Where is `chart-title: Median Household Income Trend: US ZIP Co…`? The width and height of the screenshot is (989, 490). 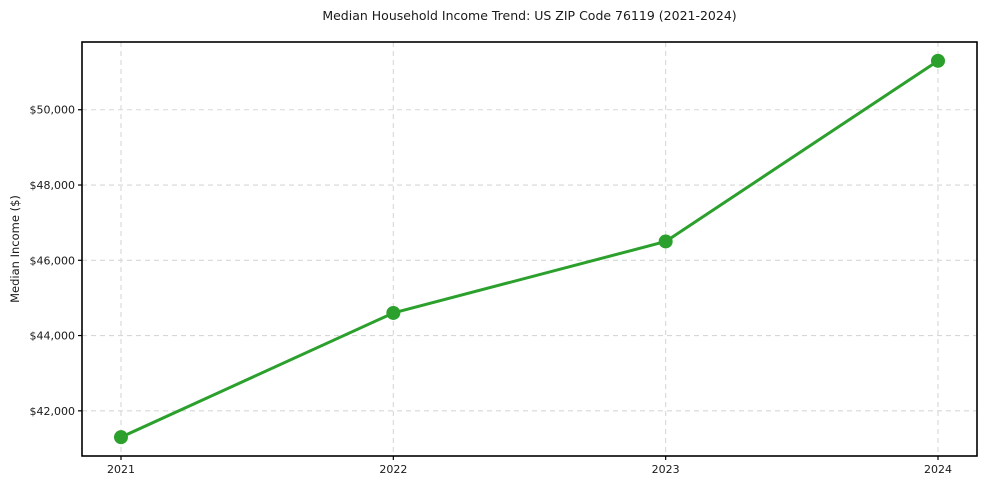 chart-title: Median Household Income Trend: US ZIP Co… is located at coordinates (529, 15).